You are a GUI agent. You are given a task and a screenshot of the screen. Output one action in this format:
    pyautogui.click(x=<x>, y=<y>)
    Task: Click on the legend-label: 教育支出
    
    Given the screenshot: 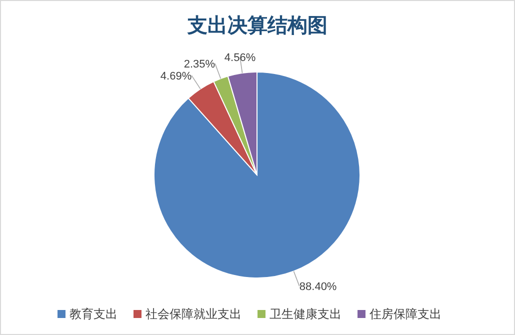 What is the action you would take?
    pyautogui.click(x=94, y=314)
    